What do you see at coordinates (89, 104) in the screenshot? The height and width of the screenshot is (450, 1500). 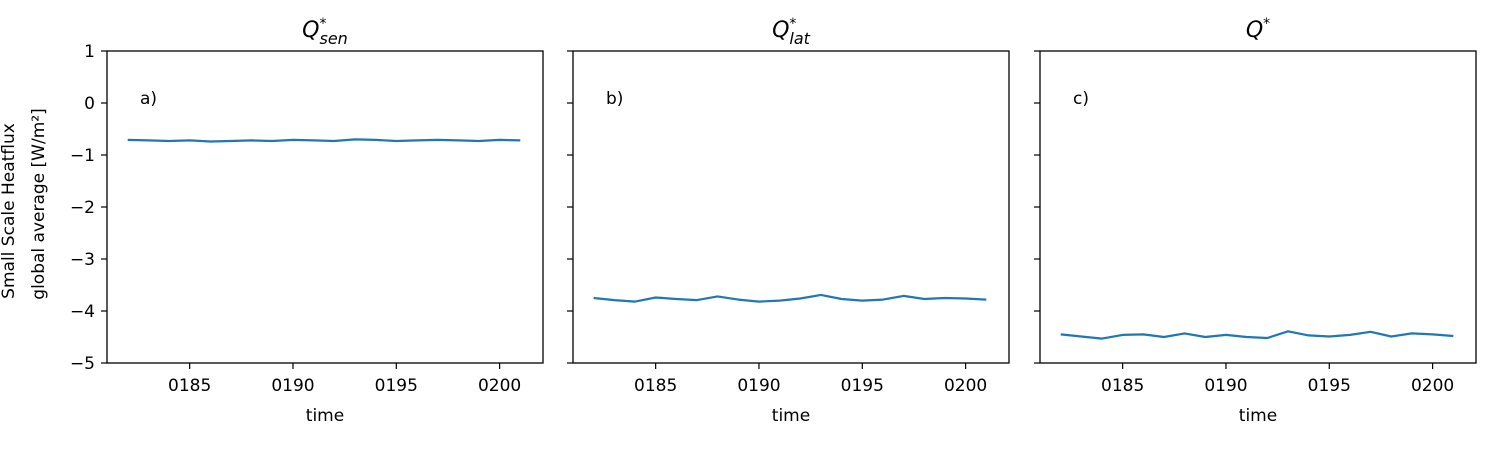 I see `y-tick-label: 0` at bounding box center [89, 104].